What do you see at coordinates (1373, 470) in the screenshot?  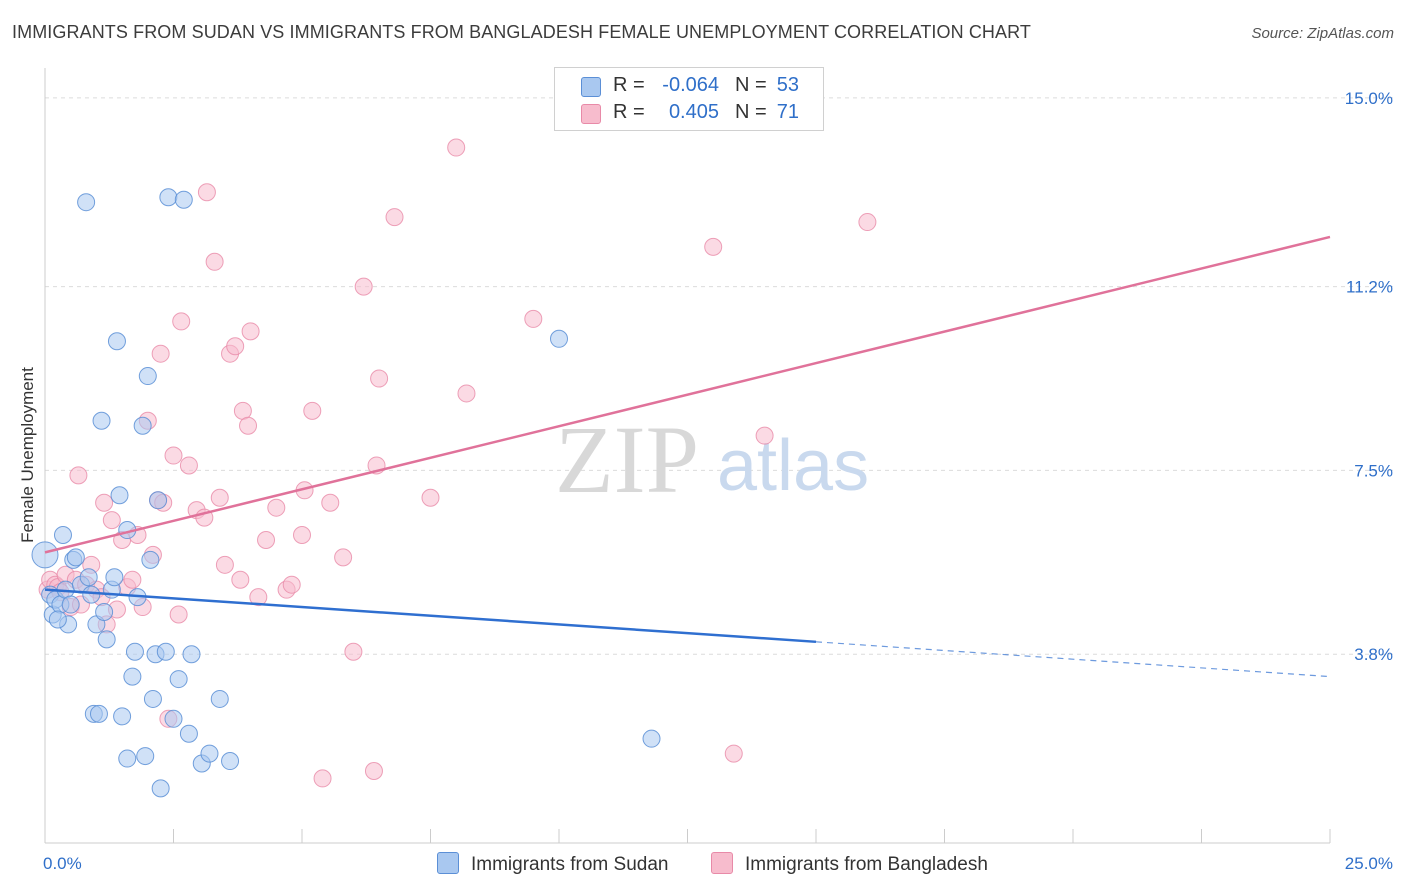 I see `y-tick-label: 7.5%` at bounding box center [1373, 470].